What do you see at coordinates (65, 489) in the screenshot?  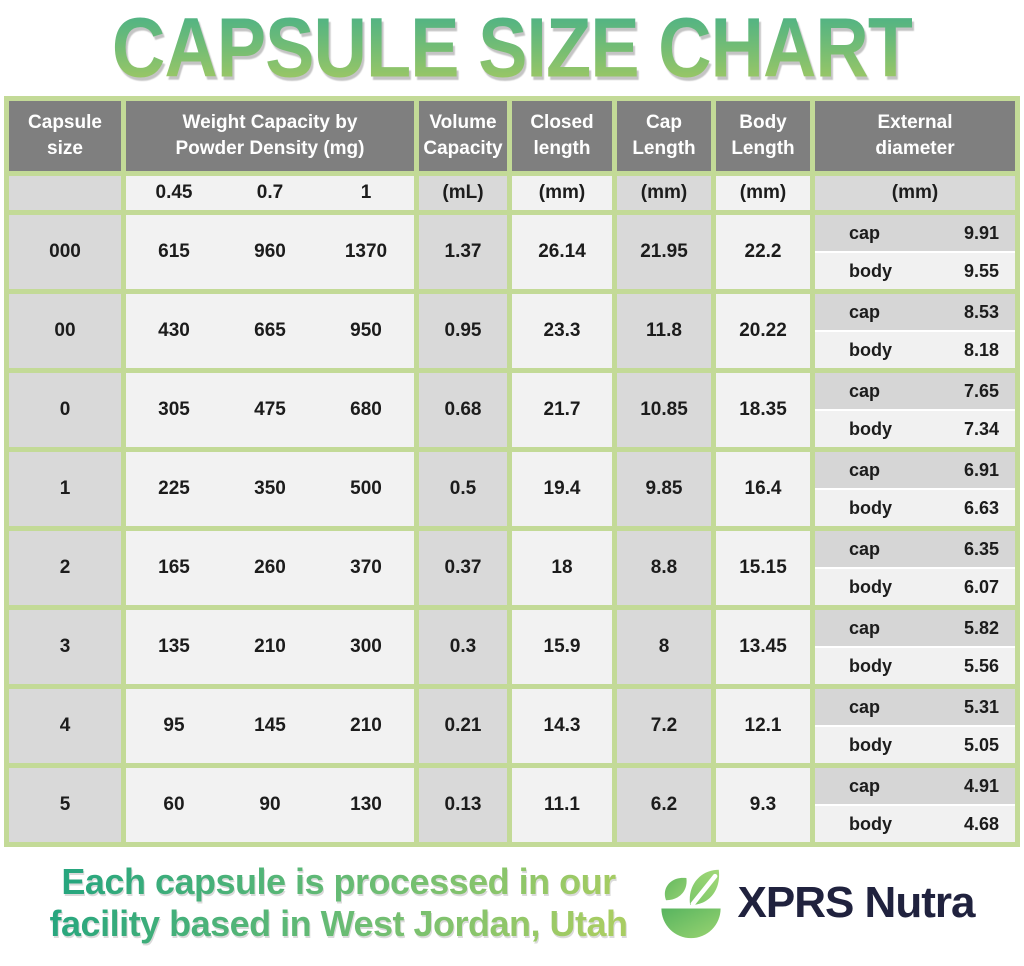 I see `capsule-size-value: 1` at bounding box center [65, 489].